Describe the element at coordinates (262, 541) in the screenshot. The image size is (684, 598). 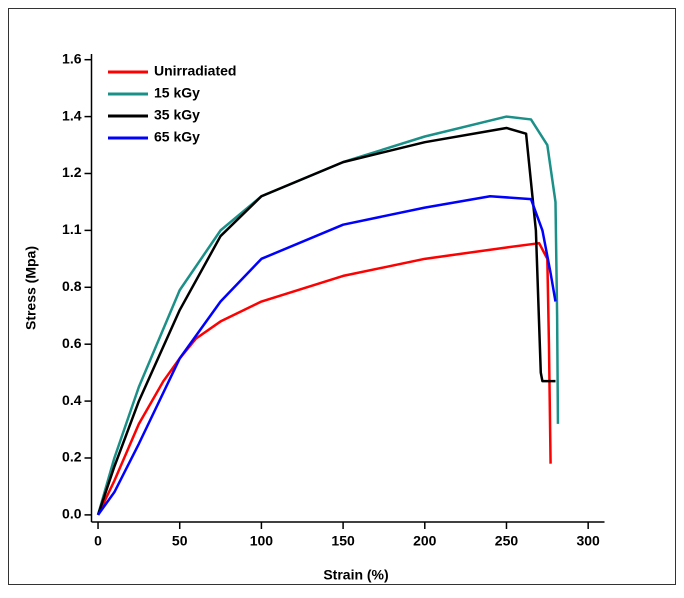
I see `x-tick-label: 100` at that location.